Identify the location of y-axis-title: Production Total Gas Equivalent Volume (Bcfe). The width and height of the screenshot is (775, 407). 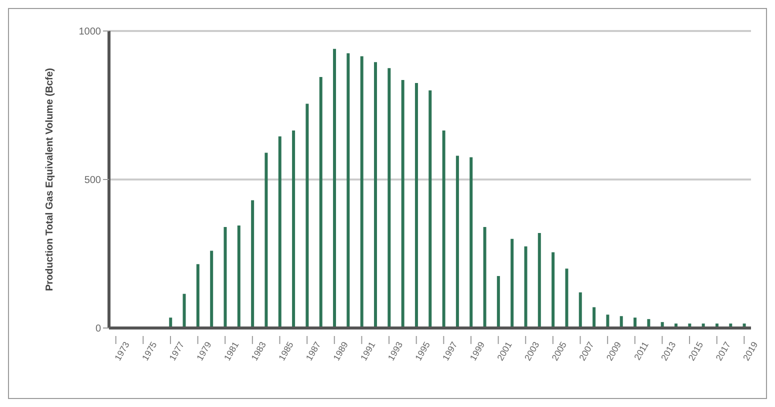
(50, 179).